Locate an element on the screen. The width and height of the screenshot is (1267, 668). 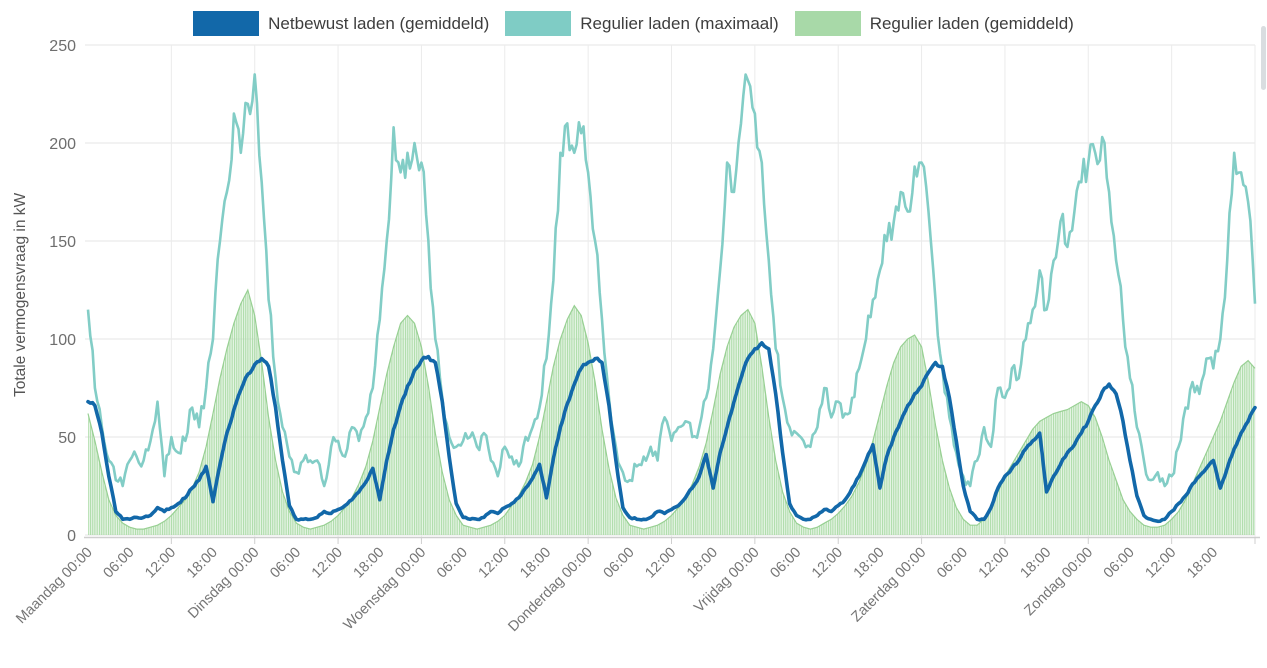
legend-item-regulier-gemiddeld: Regulier laden (gemiddeld) is located at coordinates (934, 23).